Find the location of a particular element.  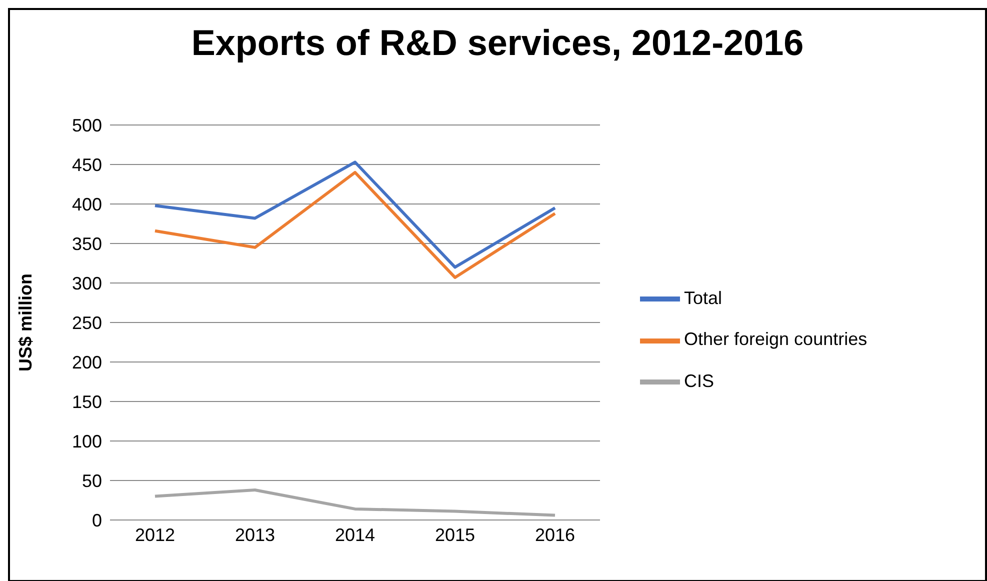

y-tick-label: 0 is located at coordinates (97, 520).